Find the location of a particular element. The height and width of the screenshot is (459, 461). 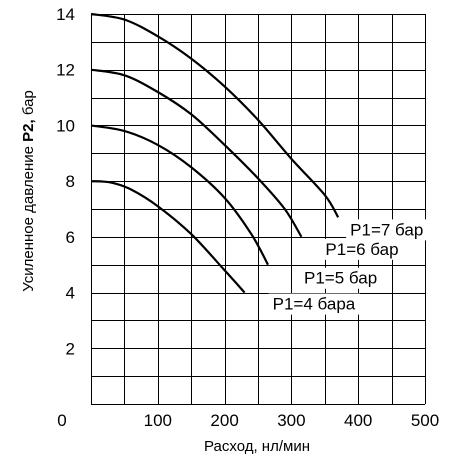

series-label-group: P1=5 бар is located at coordinates (341, 278).